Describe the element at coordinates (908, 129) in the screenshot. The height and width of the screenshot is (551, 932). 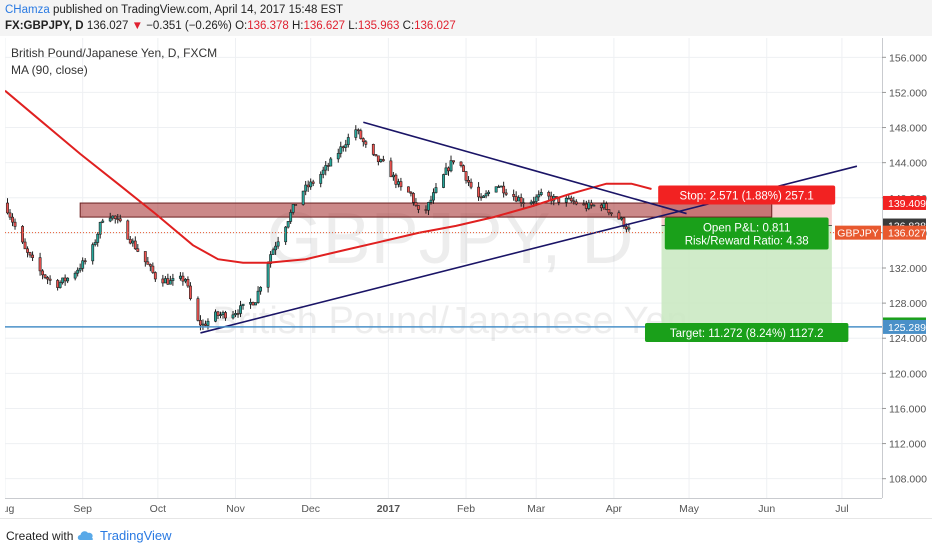
I see `y-tick-label: 148.000` at that location.